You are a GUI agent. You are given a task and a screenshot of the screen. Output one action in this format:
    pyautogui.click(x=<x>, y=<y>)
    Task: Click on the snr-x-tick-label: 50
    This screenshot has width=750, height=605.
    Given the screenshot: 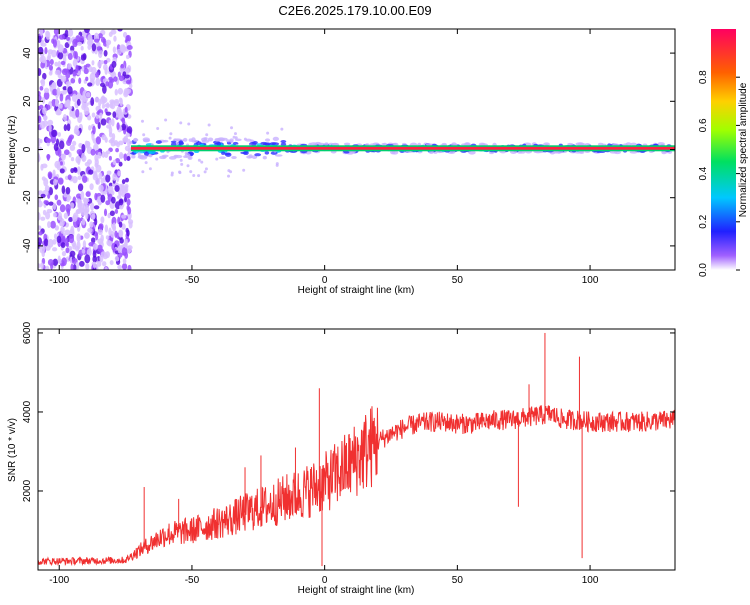 What is the action you would take?
    pyautogui.click(x=458, y=580)
    